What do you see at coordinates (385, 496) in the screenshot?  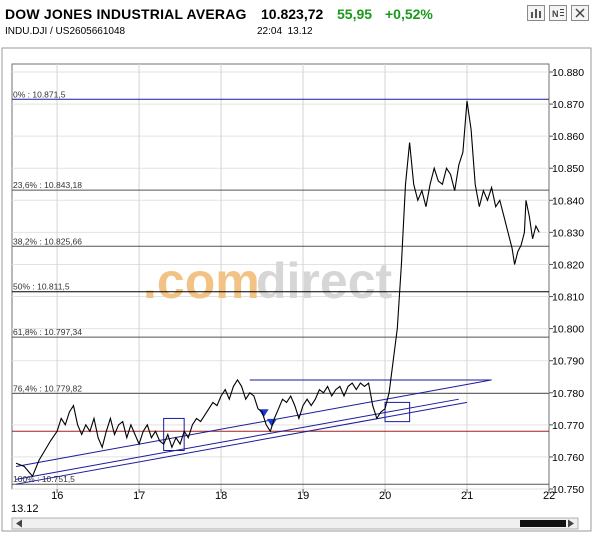 I see `x-tick-label: 20` at bounding box center [385, 496].